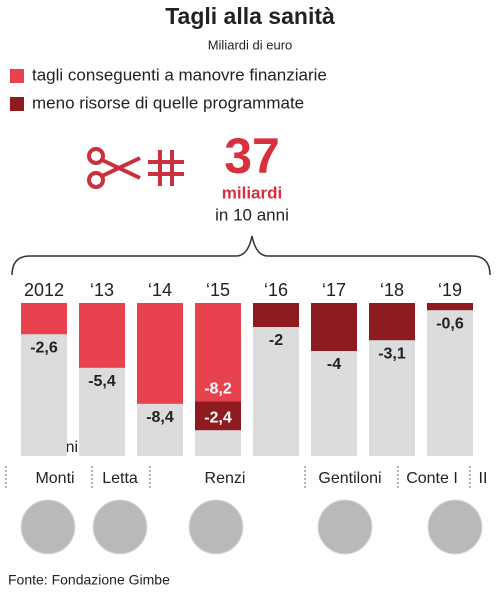 The image size is (500, 596). I want to click on x-tick-label: ‘16, so click(276, 290).